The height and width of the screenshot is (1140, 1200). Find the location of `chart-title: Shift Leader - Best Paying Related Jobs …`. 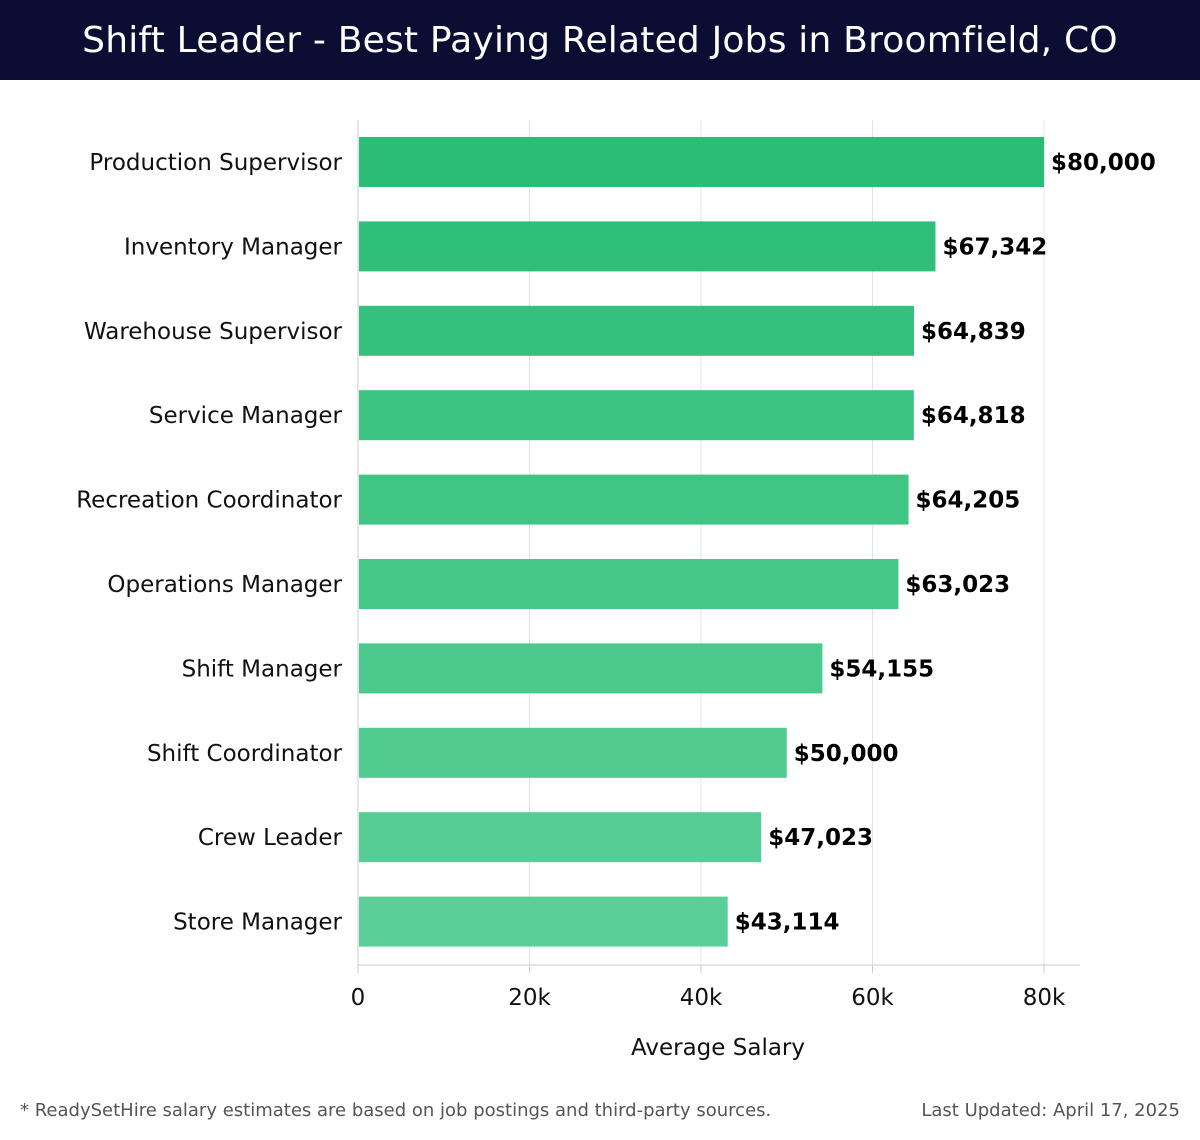

chart-title: Shift Leader - Best Paying Related Jobs … is located at coordinates (600, 40).